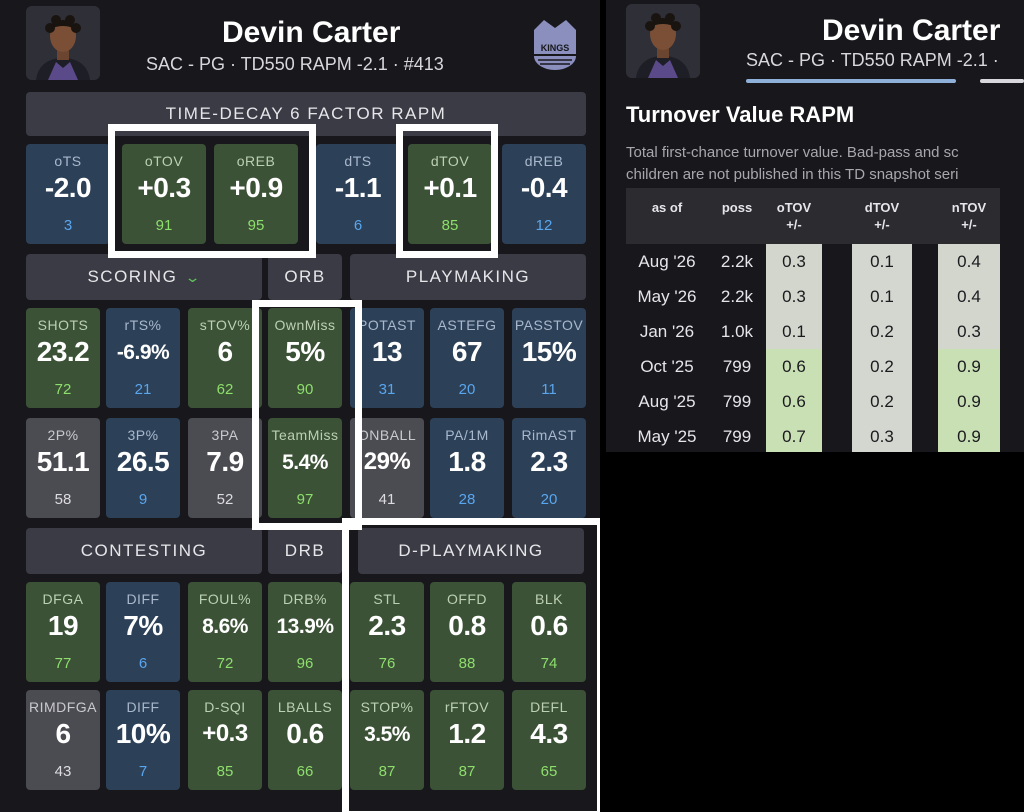 The image size is (1024, 812). I want to click on stat-tile-defl: DEFL 4.3 65, so click(549, 740).